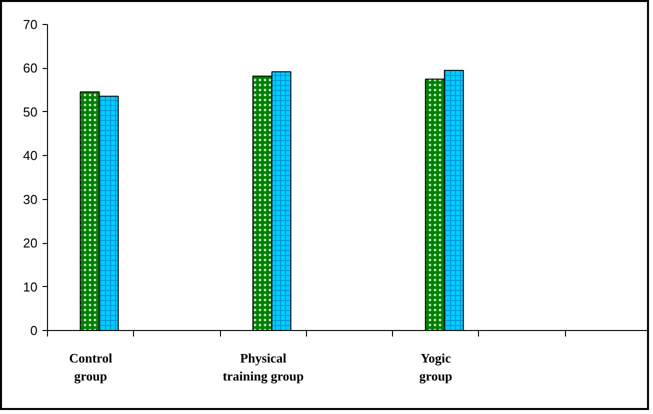 Image resolution: width=653 pixels, height=414 pixels. I want to click on y-tick-label: 0, so click(34, 330).